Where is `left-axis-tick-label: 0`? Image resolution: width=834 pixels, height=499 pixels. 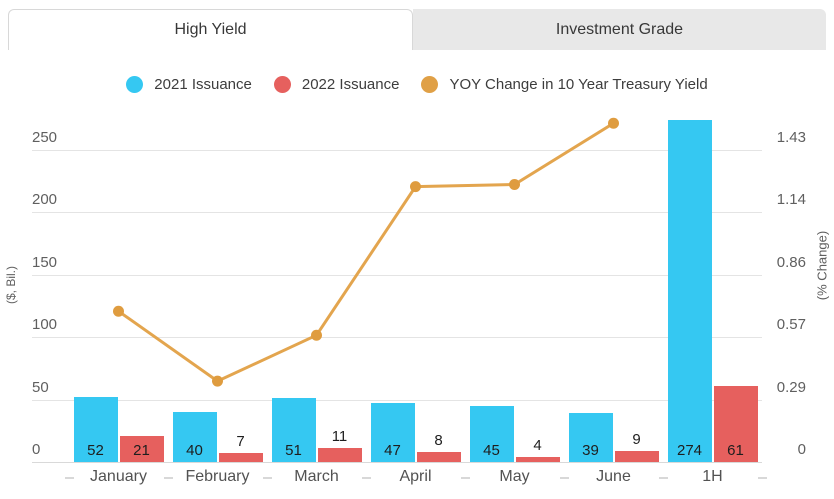 left-axis-tick-label: 0 is located at coordinates (36, 449).